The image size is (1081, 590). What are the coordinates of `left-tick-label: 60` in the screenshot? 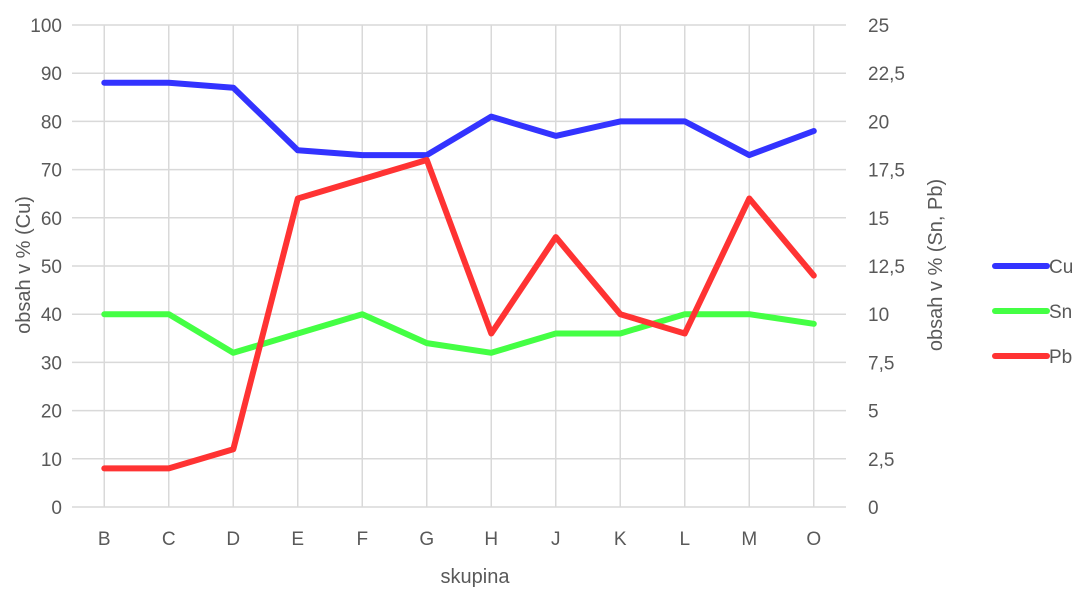 It's located at (51, 219).